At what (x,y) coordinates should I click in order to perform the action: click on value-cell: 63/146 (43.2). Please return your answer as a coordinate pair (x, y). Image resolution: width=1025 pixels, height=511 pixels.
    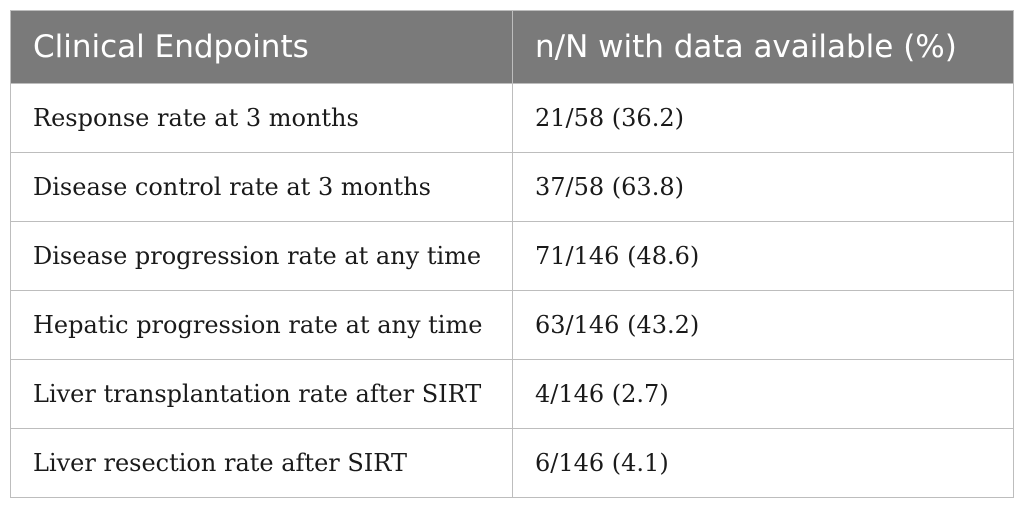
    Looking at the image, I should click on (763, 325).